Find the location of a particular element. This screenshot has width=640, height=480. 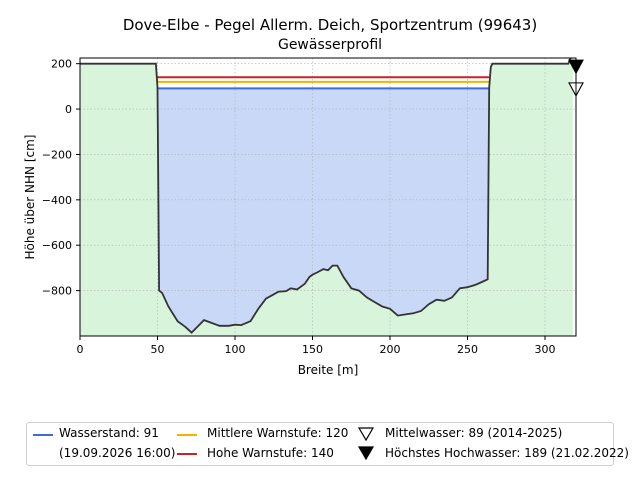

filled-triangle-icon is located at coordinates (366, 453).